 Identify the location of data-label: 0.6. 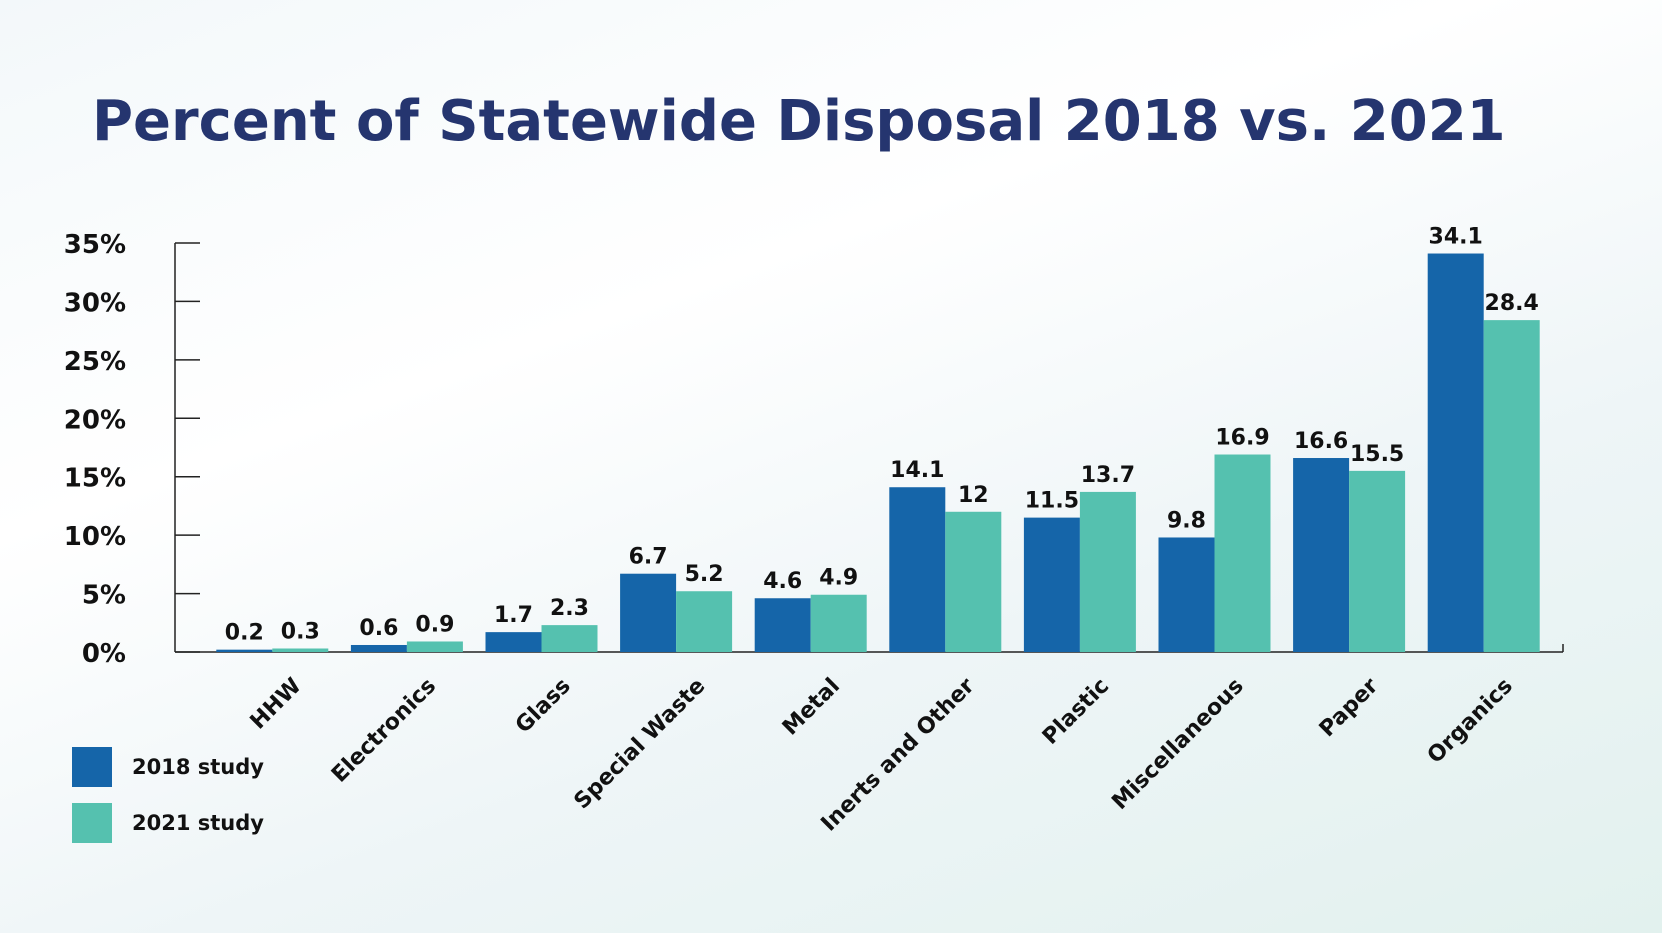
(378, 628).